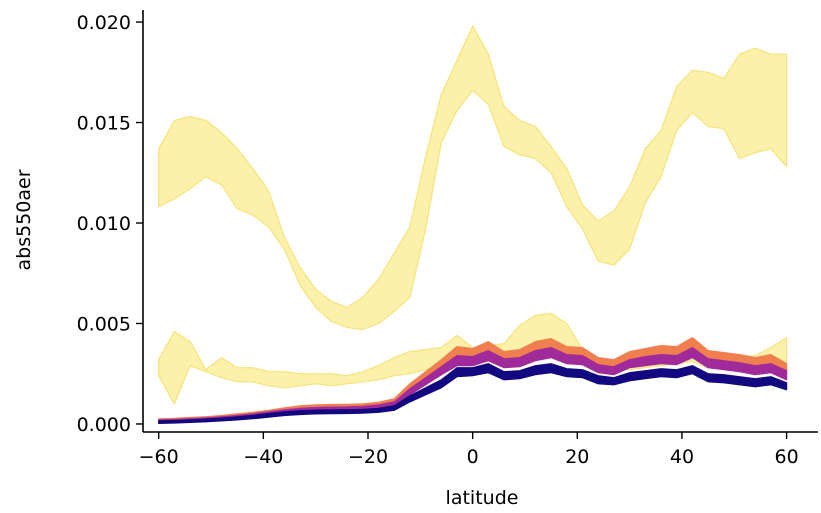 Image resolution: width=821 pixels, height=513 pixels. Describe the element at coordinates (682, 457) in the screenshot. I see `x-tick-label: 40` at that location.